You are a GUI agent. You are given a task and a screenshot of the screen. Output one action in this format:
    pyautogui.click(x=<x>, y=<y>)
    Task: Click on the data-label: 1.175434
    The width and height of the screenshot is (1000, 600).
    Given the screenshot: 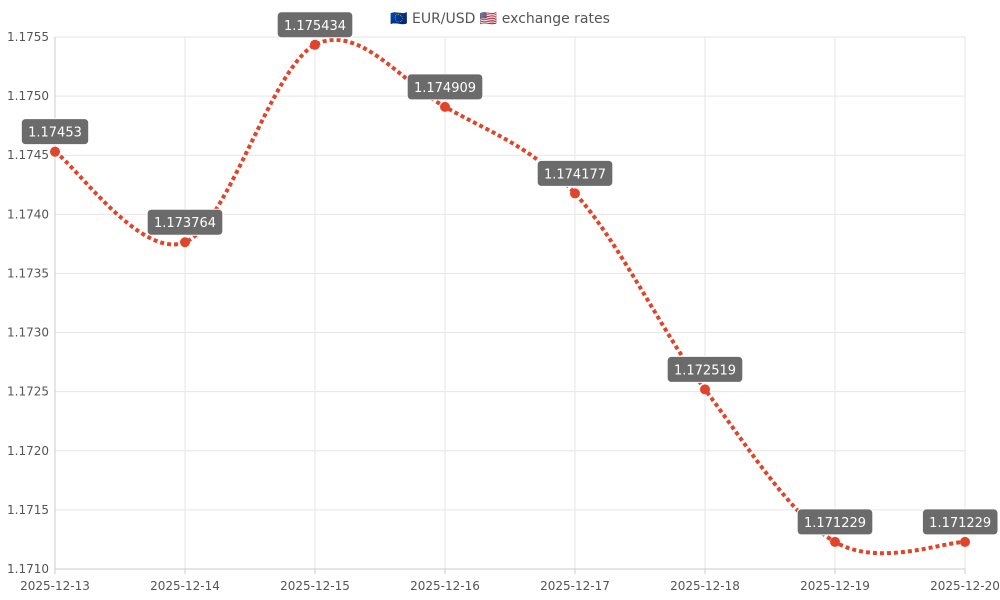 What is the action you would take?
    pyautogui.click(x=315, y=26)
    